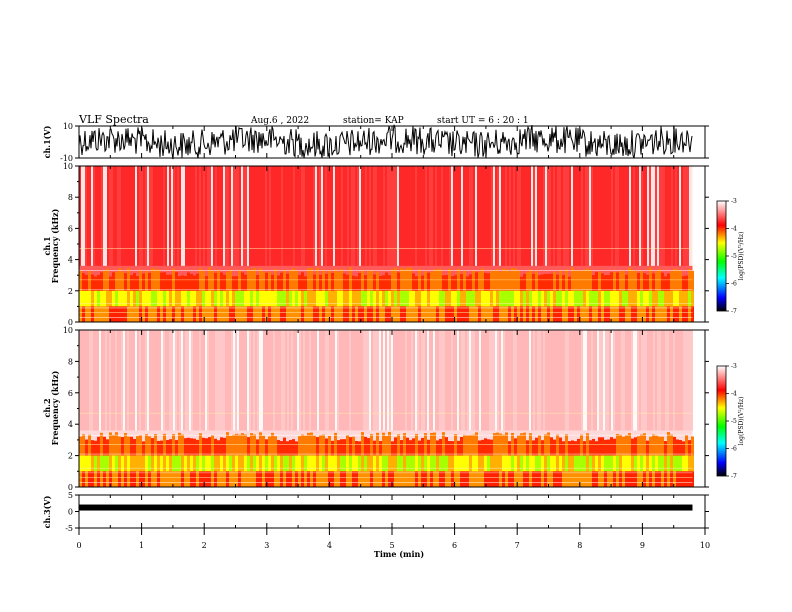 This screenshot has width=792, height=612. Describe the element at coordinates (78, 545) in the screenshot. I see `x-tick-label: 0` at that location.